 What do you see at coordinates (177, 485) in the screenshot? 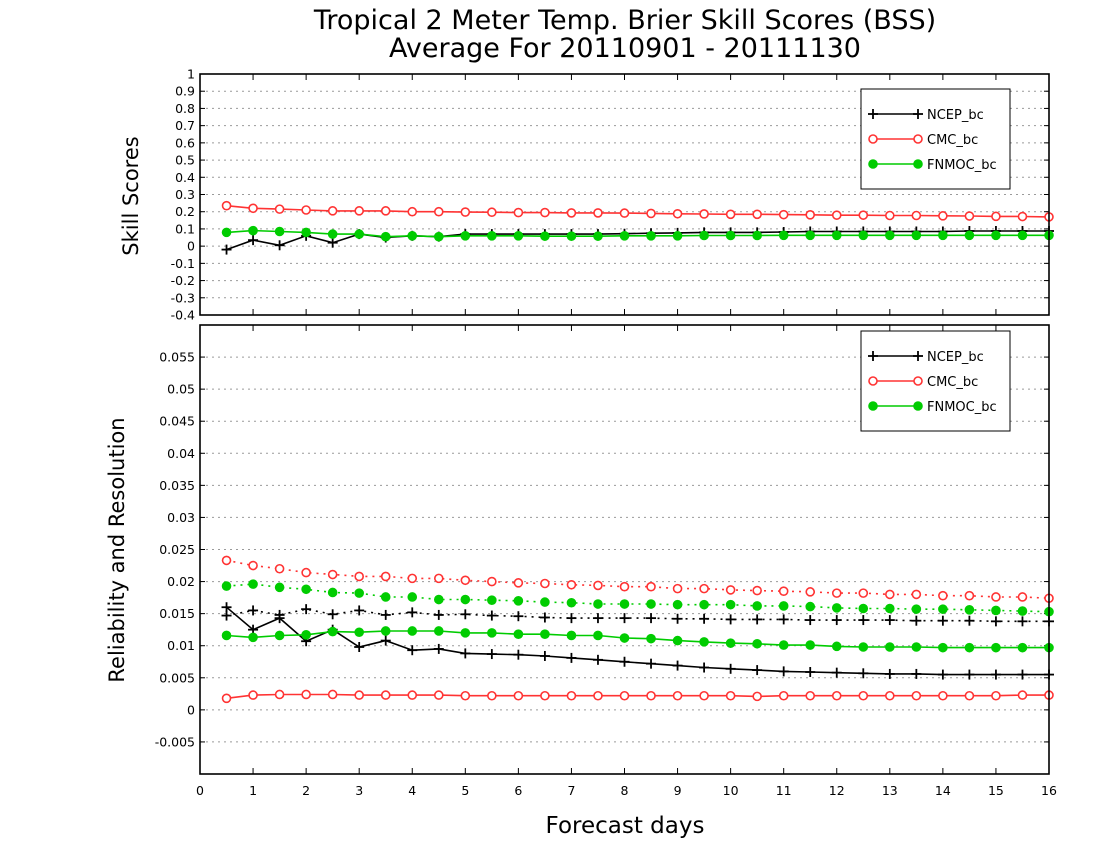
I see `y-tick-label: 0.035` at bounding box center [177, 485].